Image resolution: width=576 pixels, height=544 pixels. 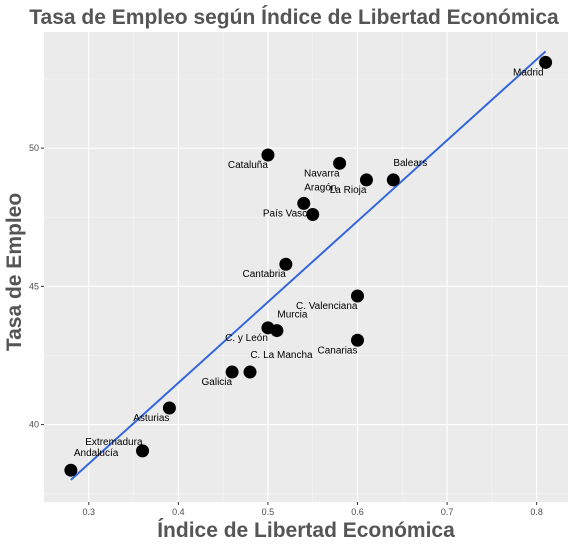 What do you see at coordinates (268, 512) in the screenshot?
I see `x-tick-label: 0.5` at bounding box center [268, 512].